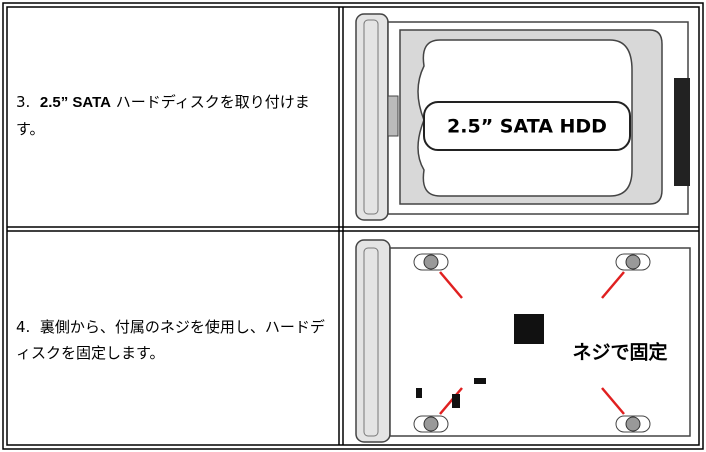  Describe the element at coordinates (23, 102) in the screenshot. I see `step-number: 3.` at that location.